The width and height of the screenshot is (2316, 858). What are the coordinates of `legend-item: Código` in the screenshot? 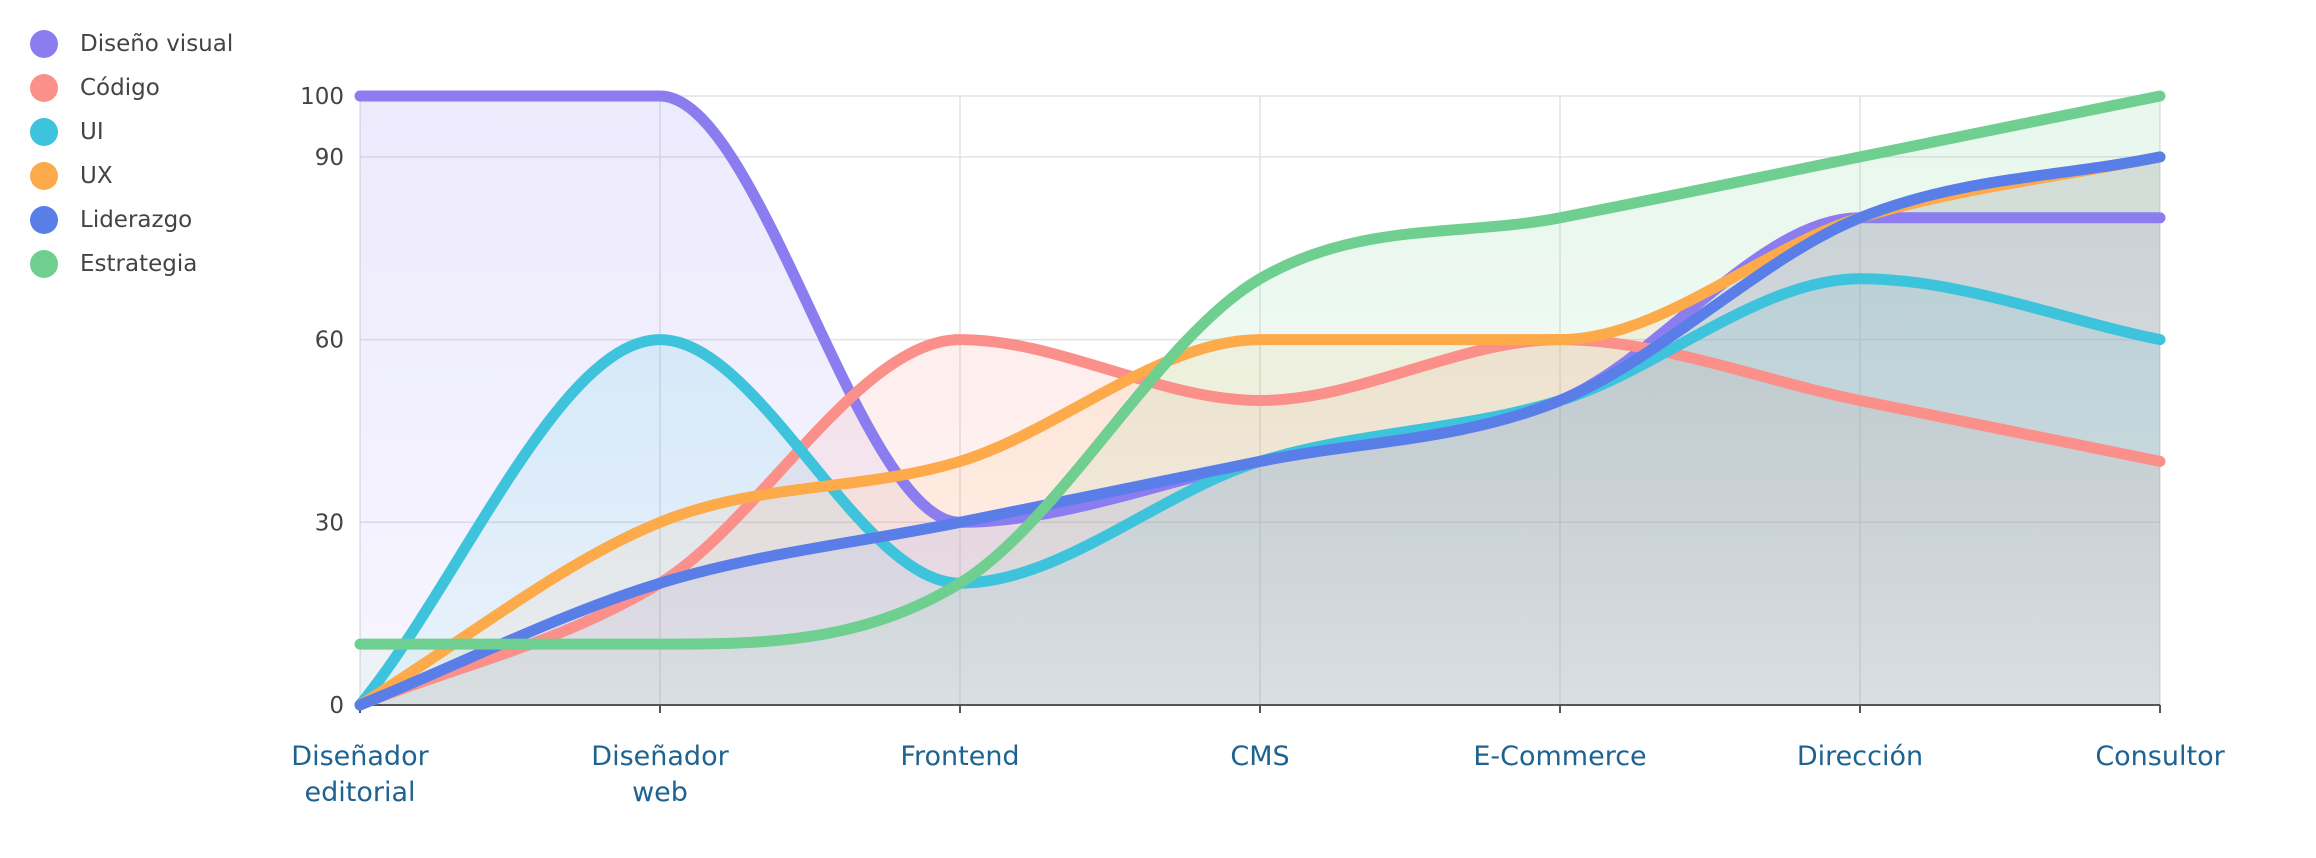 It's located at (131, 88).